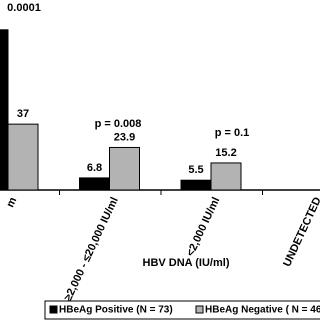 The width and height of the screenshot is (320, 320). Describe the element at coordinates (182, 310) in the screenshot. I see `legend-box` at that location.